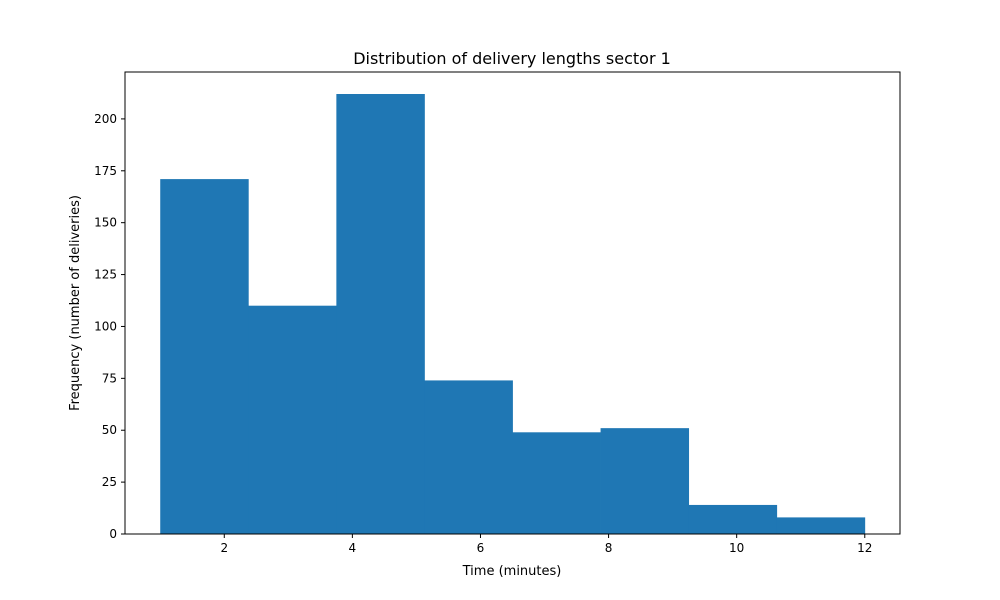 This screenshot has height=600, width=1000. What do you see at coordinates (75, 303) in the screenshot?
I see `y-axis-label: Frequency (number of deliveries)` at bounding box center [75, 303].